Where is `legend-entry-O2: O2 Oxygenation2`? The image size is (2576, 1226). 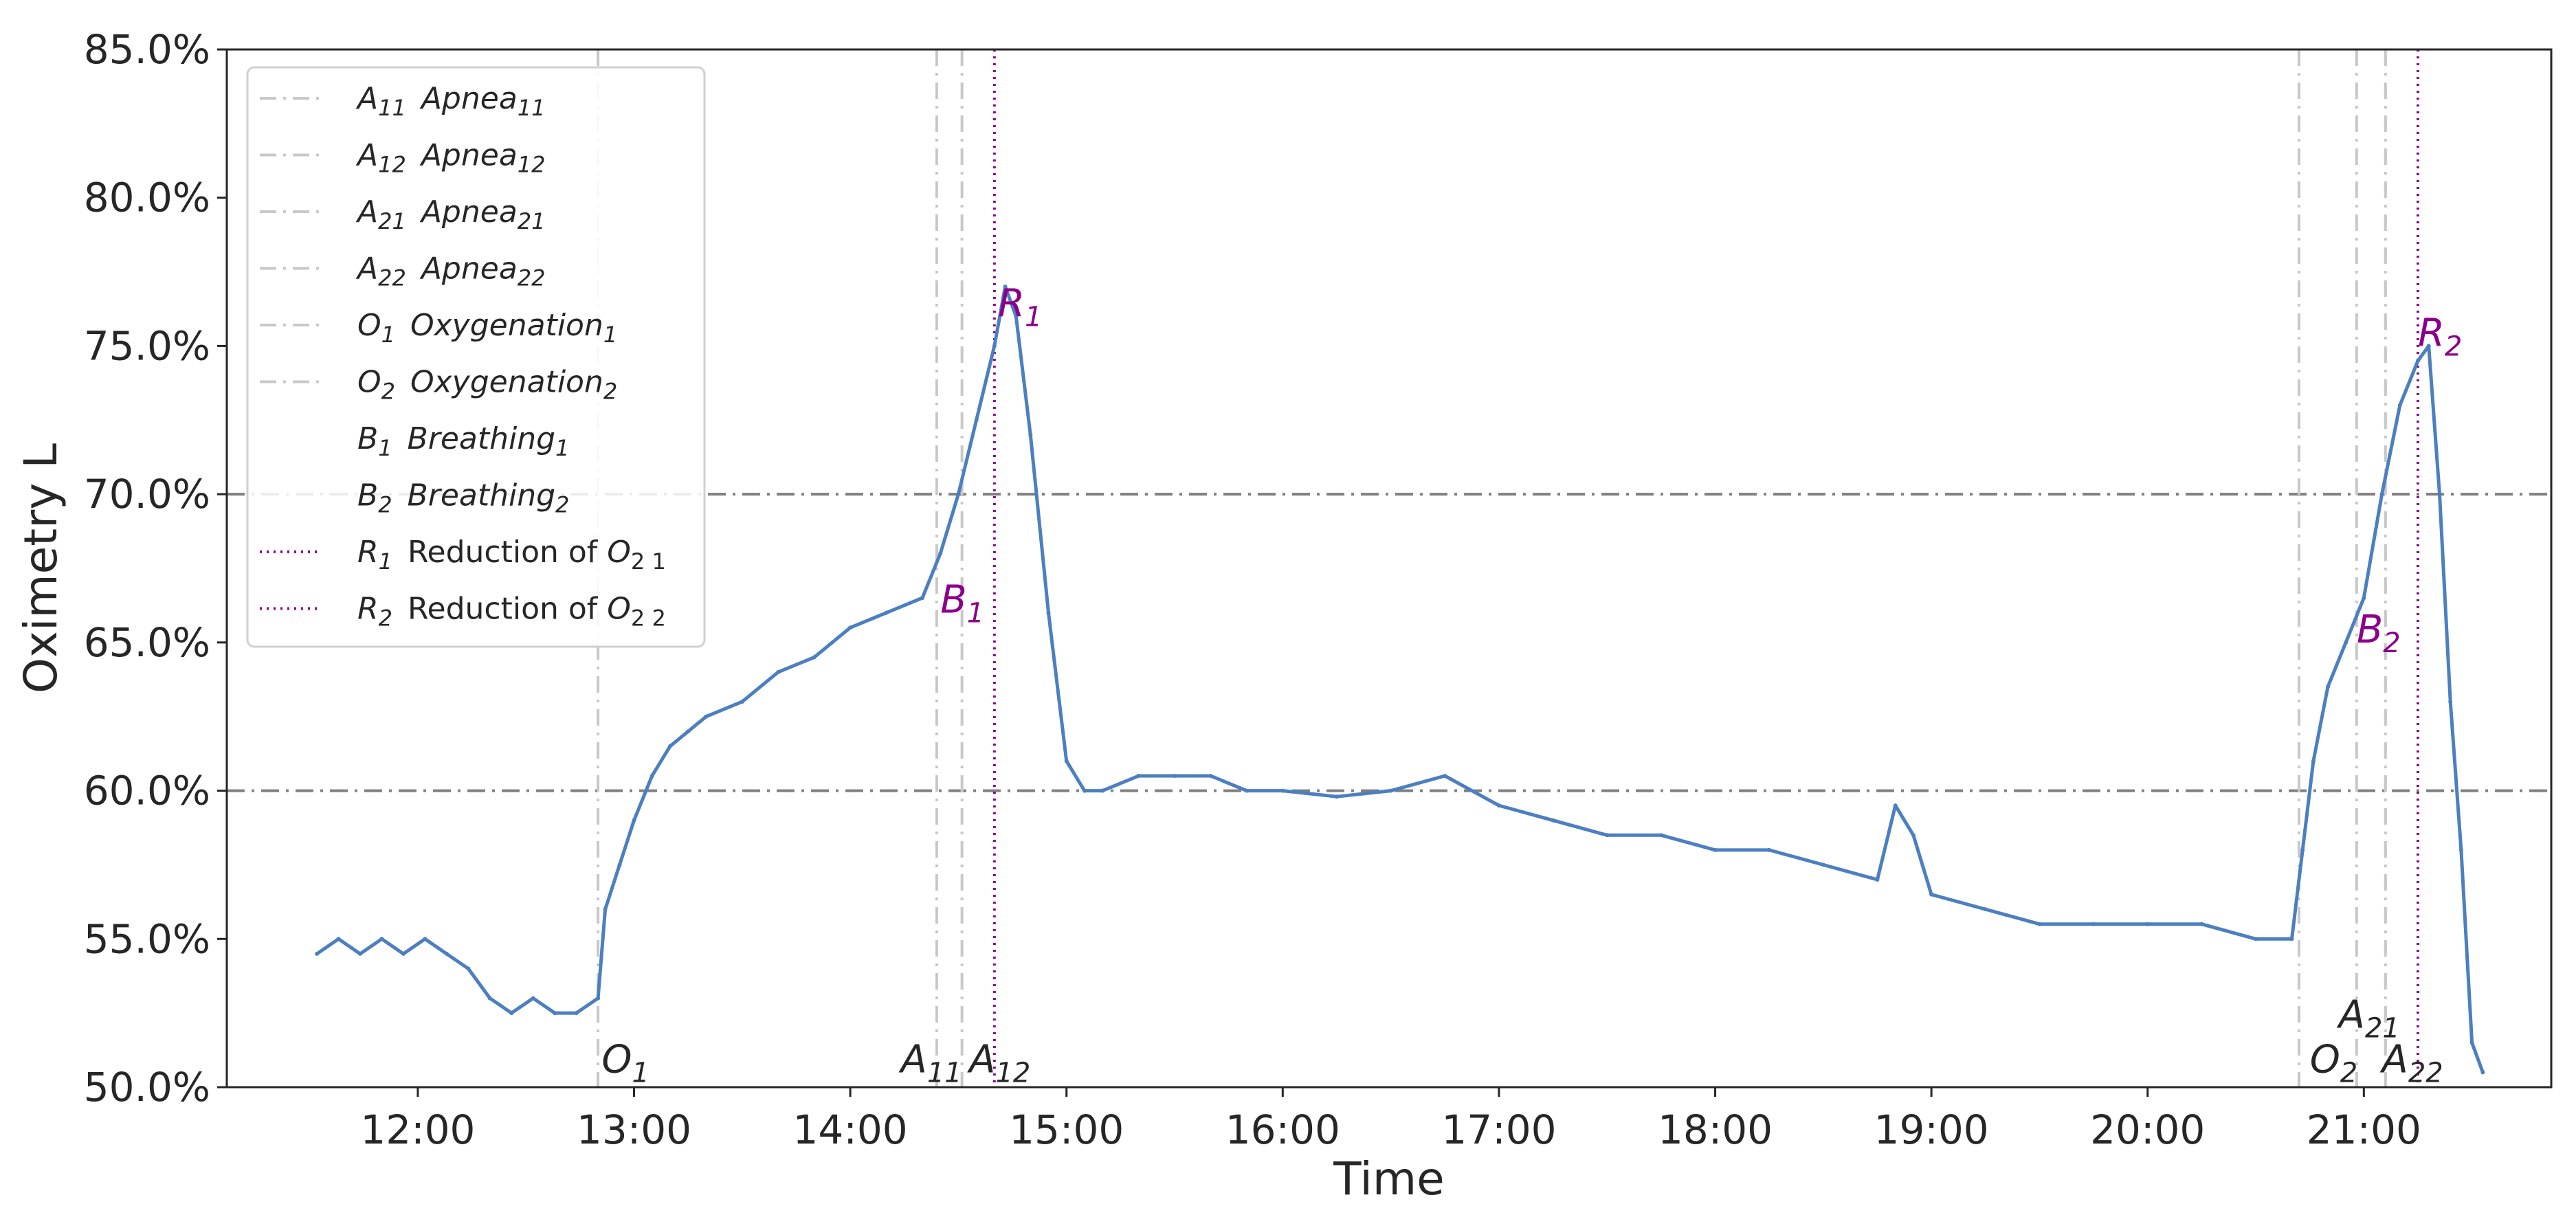
legend-entry-O2: O2 Oxygenation2 is located at coordinates (487, 385).